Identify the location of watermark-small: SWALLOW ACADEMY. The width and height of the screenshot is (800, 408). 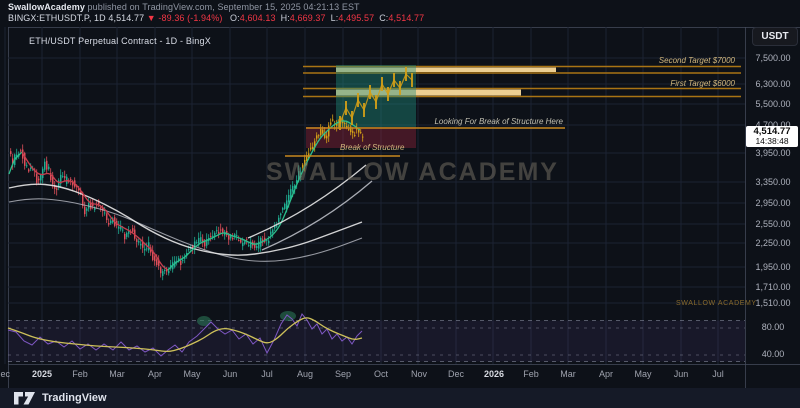
(716, 303).